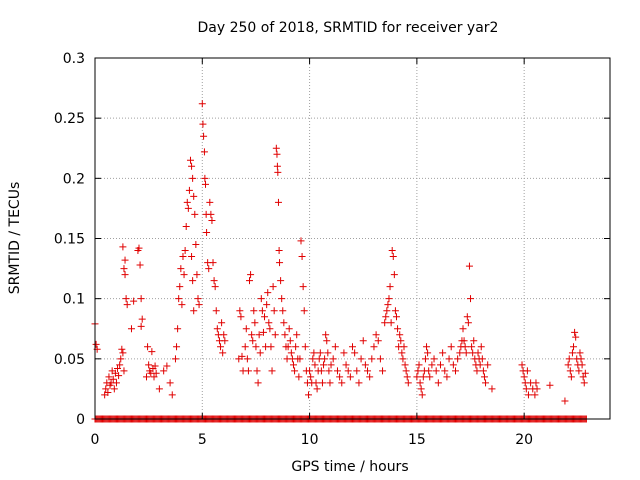  Describe the element at coordinates (80, 420) in the screenshot. I see `y-tick-label: 0` at that location.